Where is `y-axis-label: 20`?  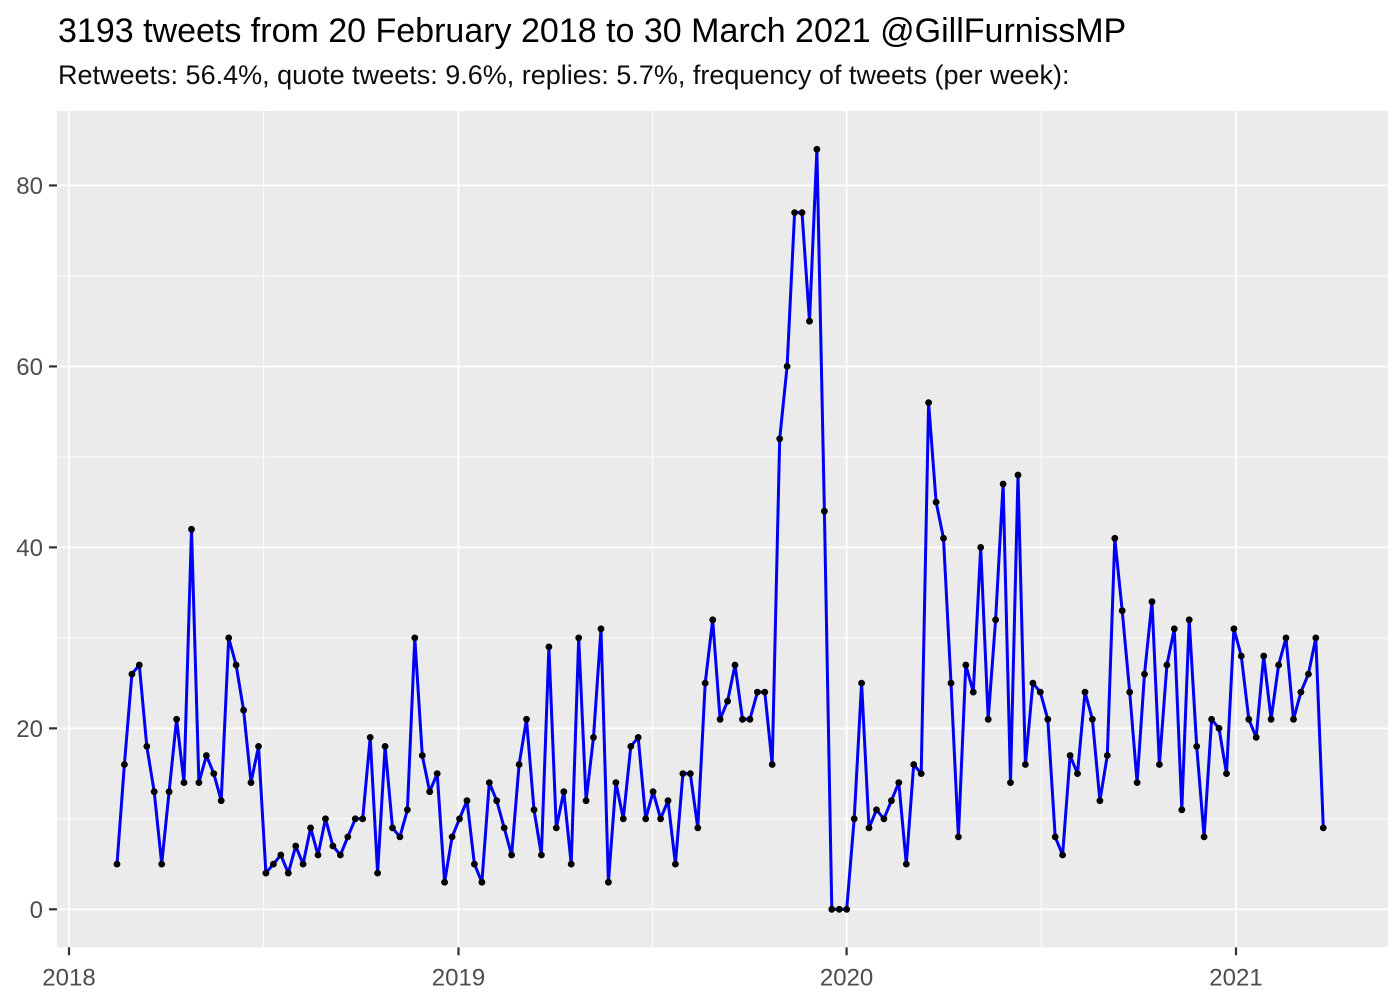
y-axis-label: 20 is located at coordinates (29, 729).